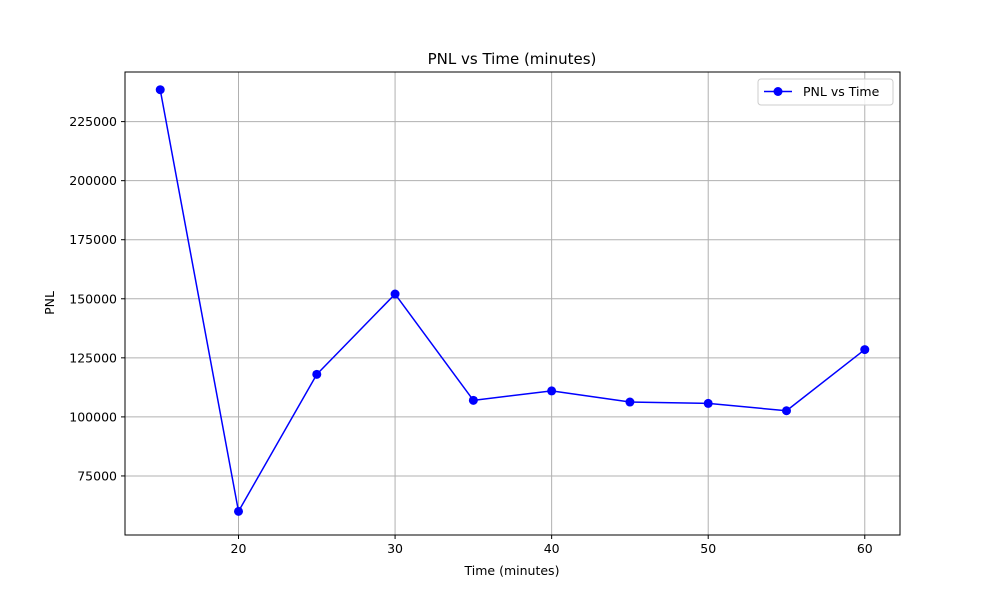  What do you see at coordinates (97, 475) in the screenshot?
I see `y-tick-label: 75000` at bounding box center [97, 475].